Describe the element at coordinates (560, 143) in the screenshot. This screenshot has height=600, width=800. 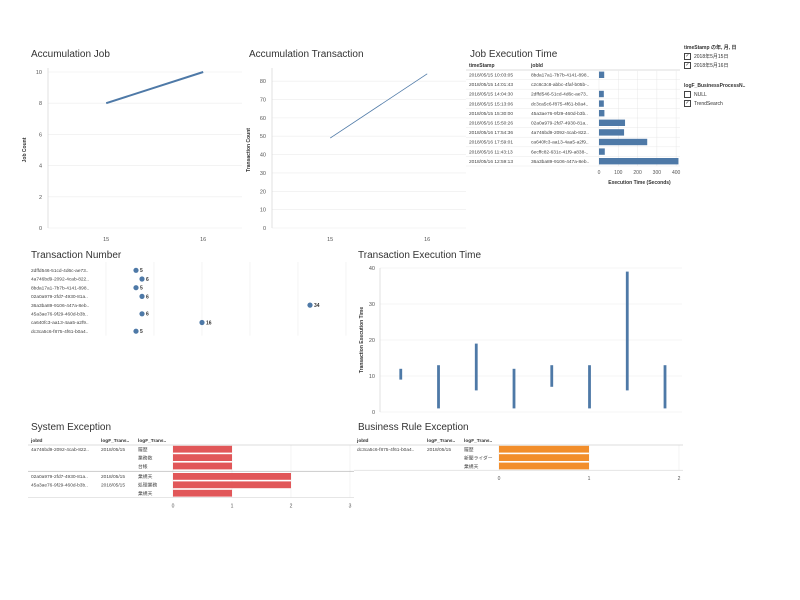
I see `cell-jobid: ca640fc3-aa13-4aa5-a2f9..` at that location.